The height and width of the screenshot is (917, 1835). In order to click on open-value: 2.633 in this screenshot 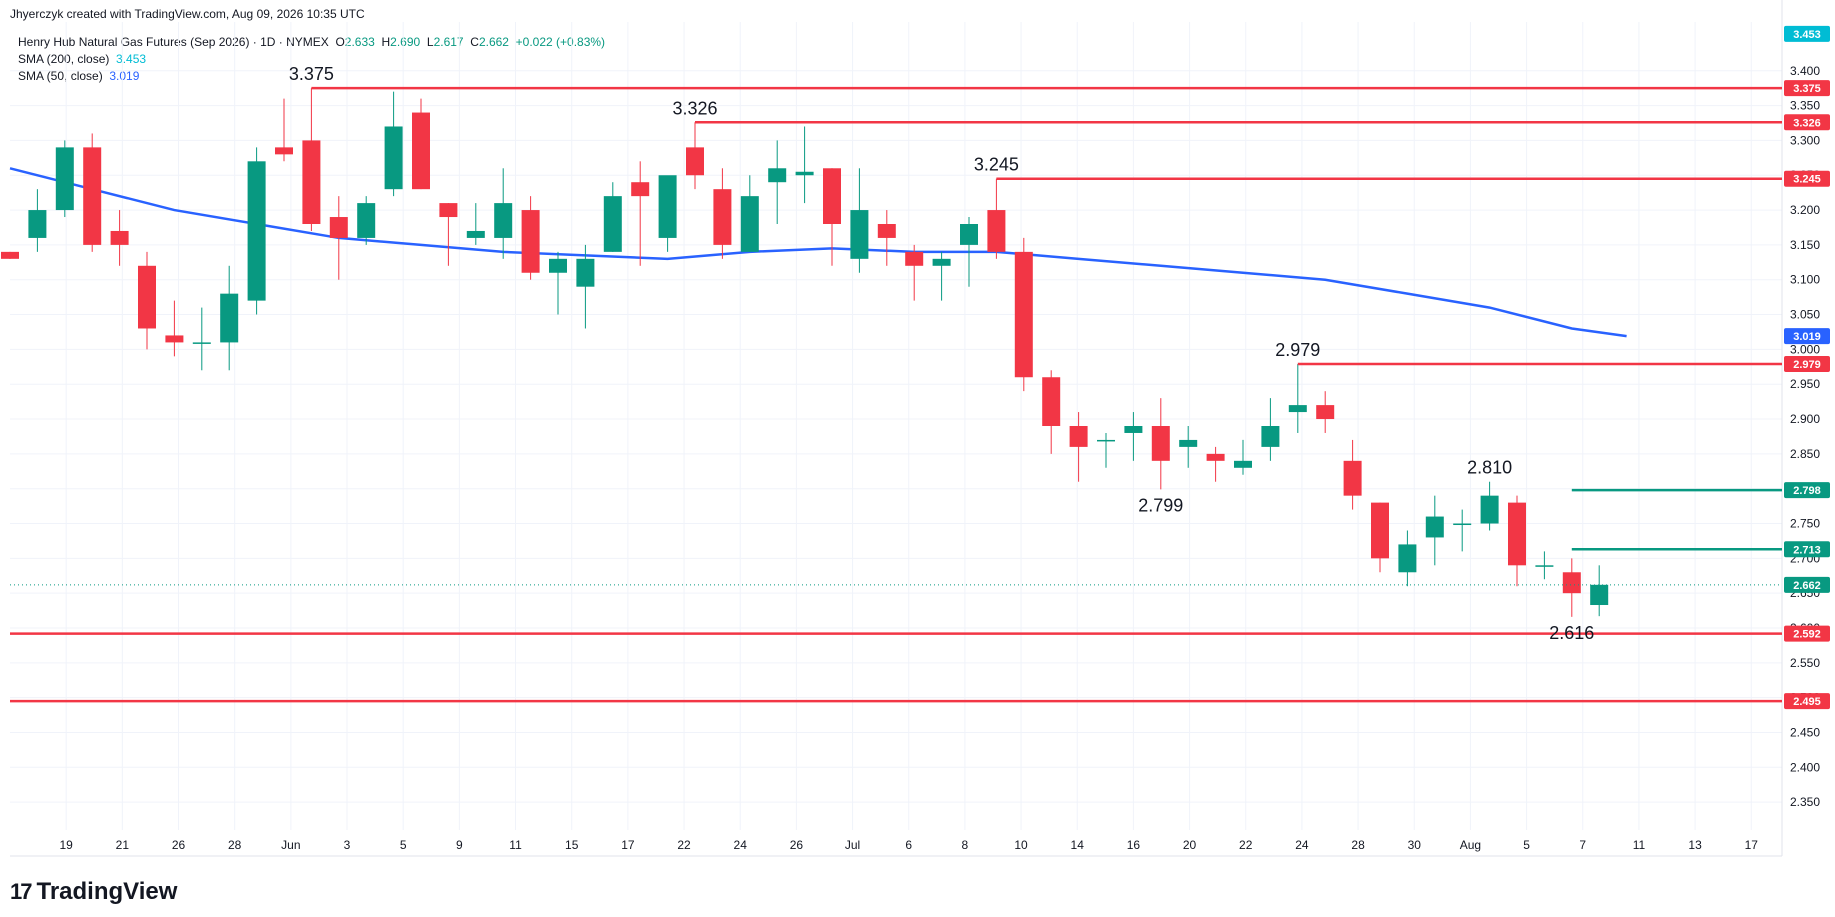, I will do `click(359, 42)`.